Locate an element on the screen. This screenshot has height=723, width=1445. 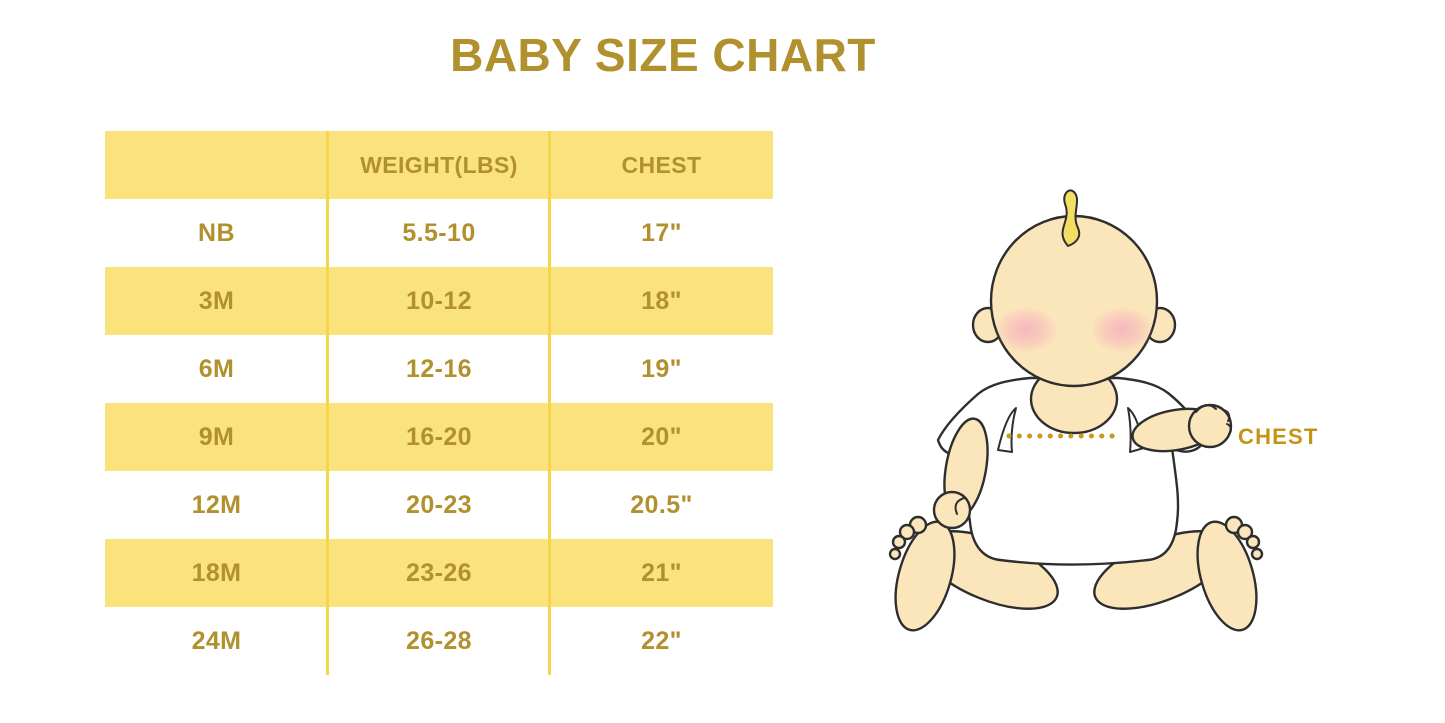
sleeve-notch-left is located at coordinates (1007, 430).